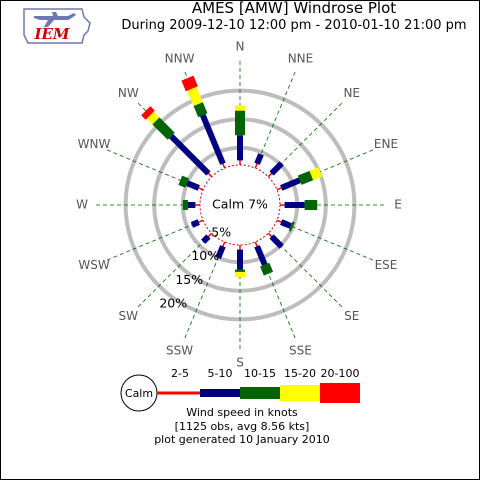  What do you see at coordinates (242, 412) in the screenshot?
I see `footer-units: Wind speed in knots` at bounding box center [242, 412].